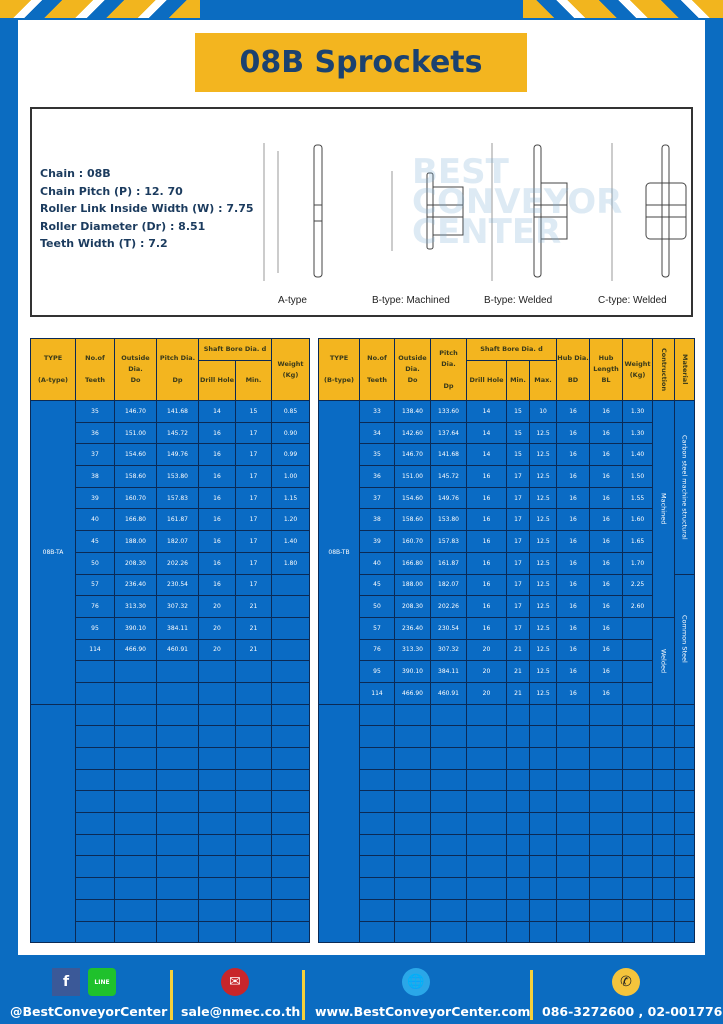 Image resolution: width=723 pixels, height=1024 pixels. What do you see at coordinates (290, 476) in the screenshot?
I see `table-cell: 1.00` at bounding box center [290, 476].